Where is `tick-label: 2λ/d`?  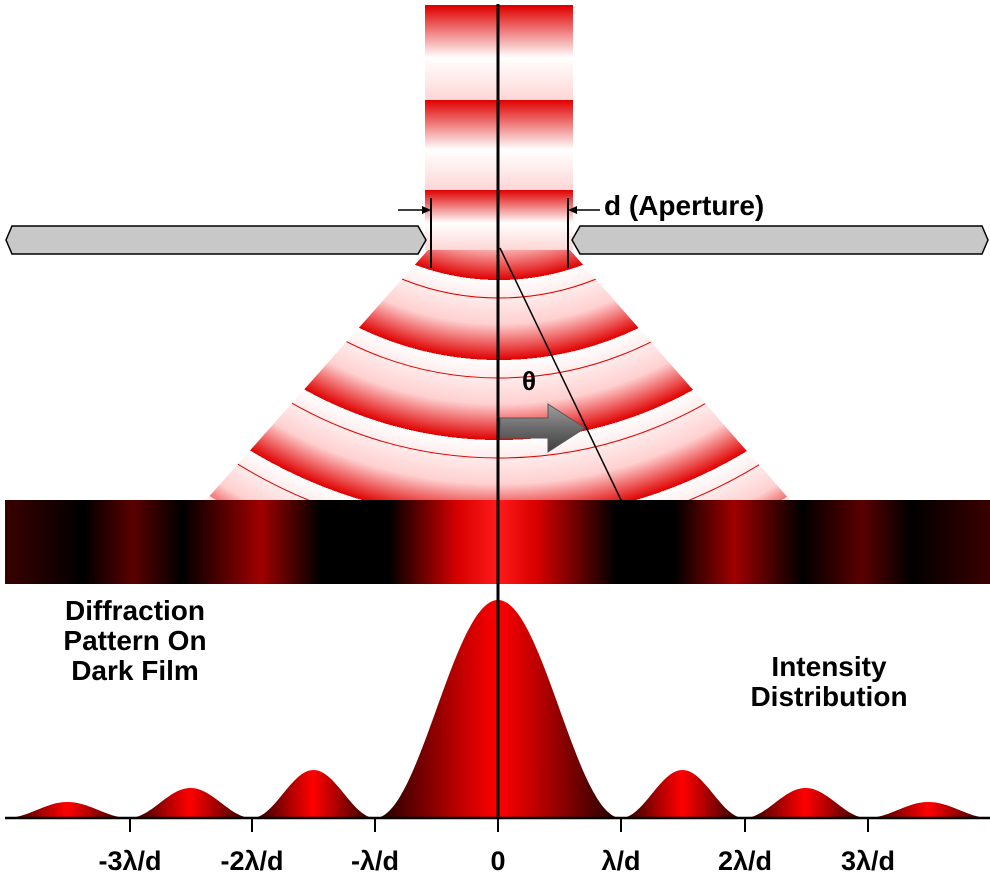
tick-label: 2λ/d is located at coordinates (745, 861).